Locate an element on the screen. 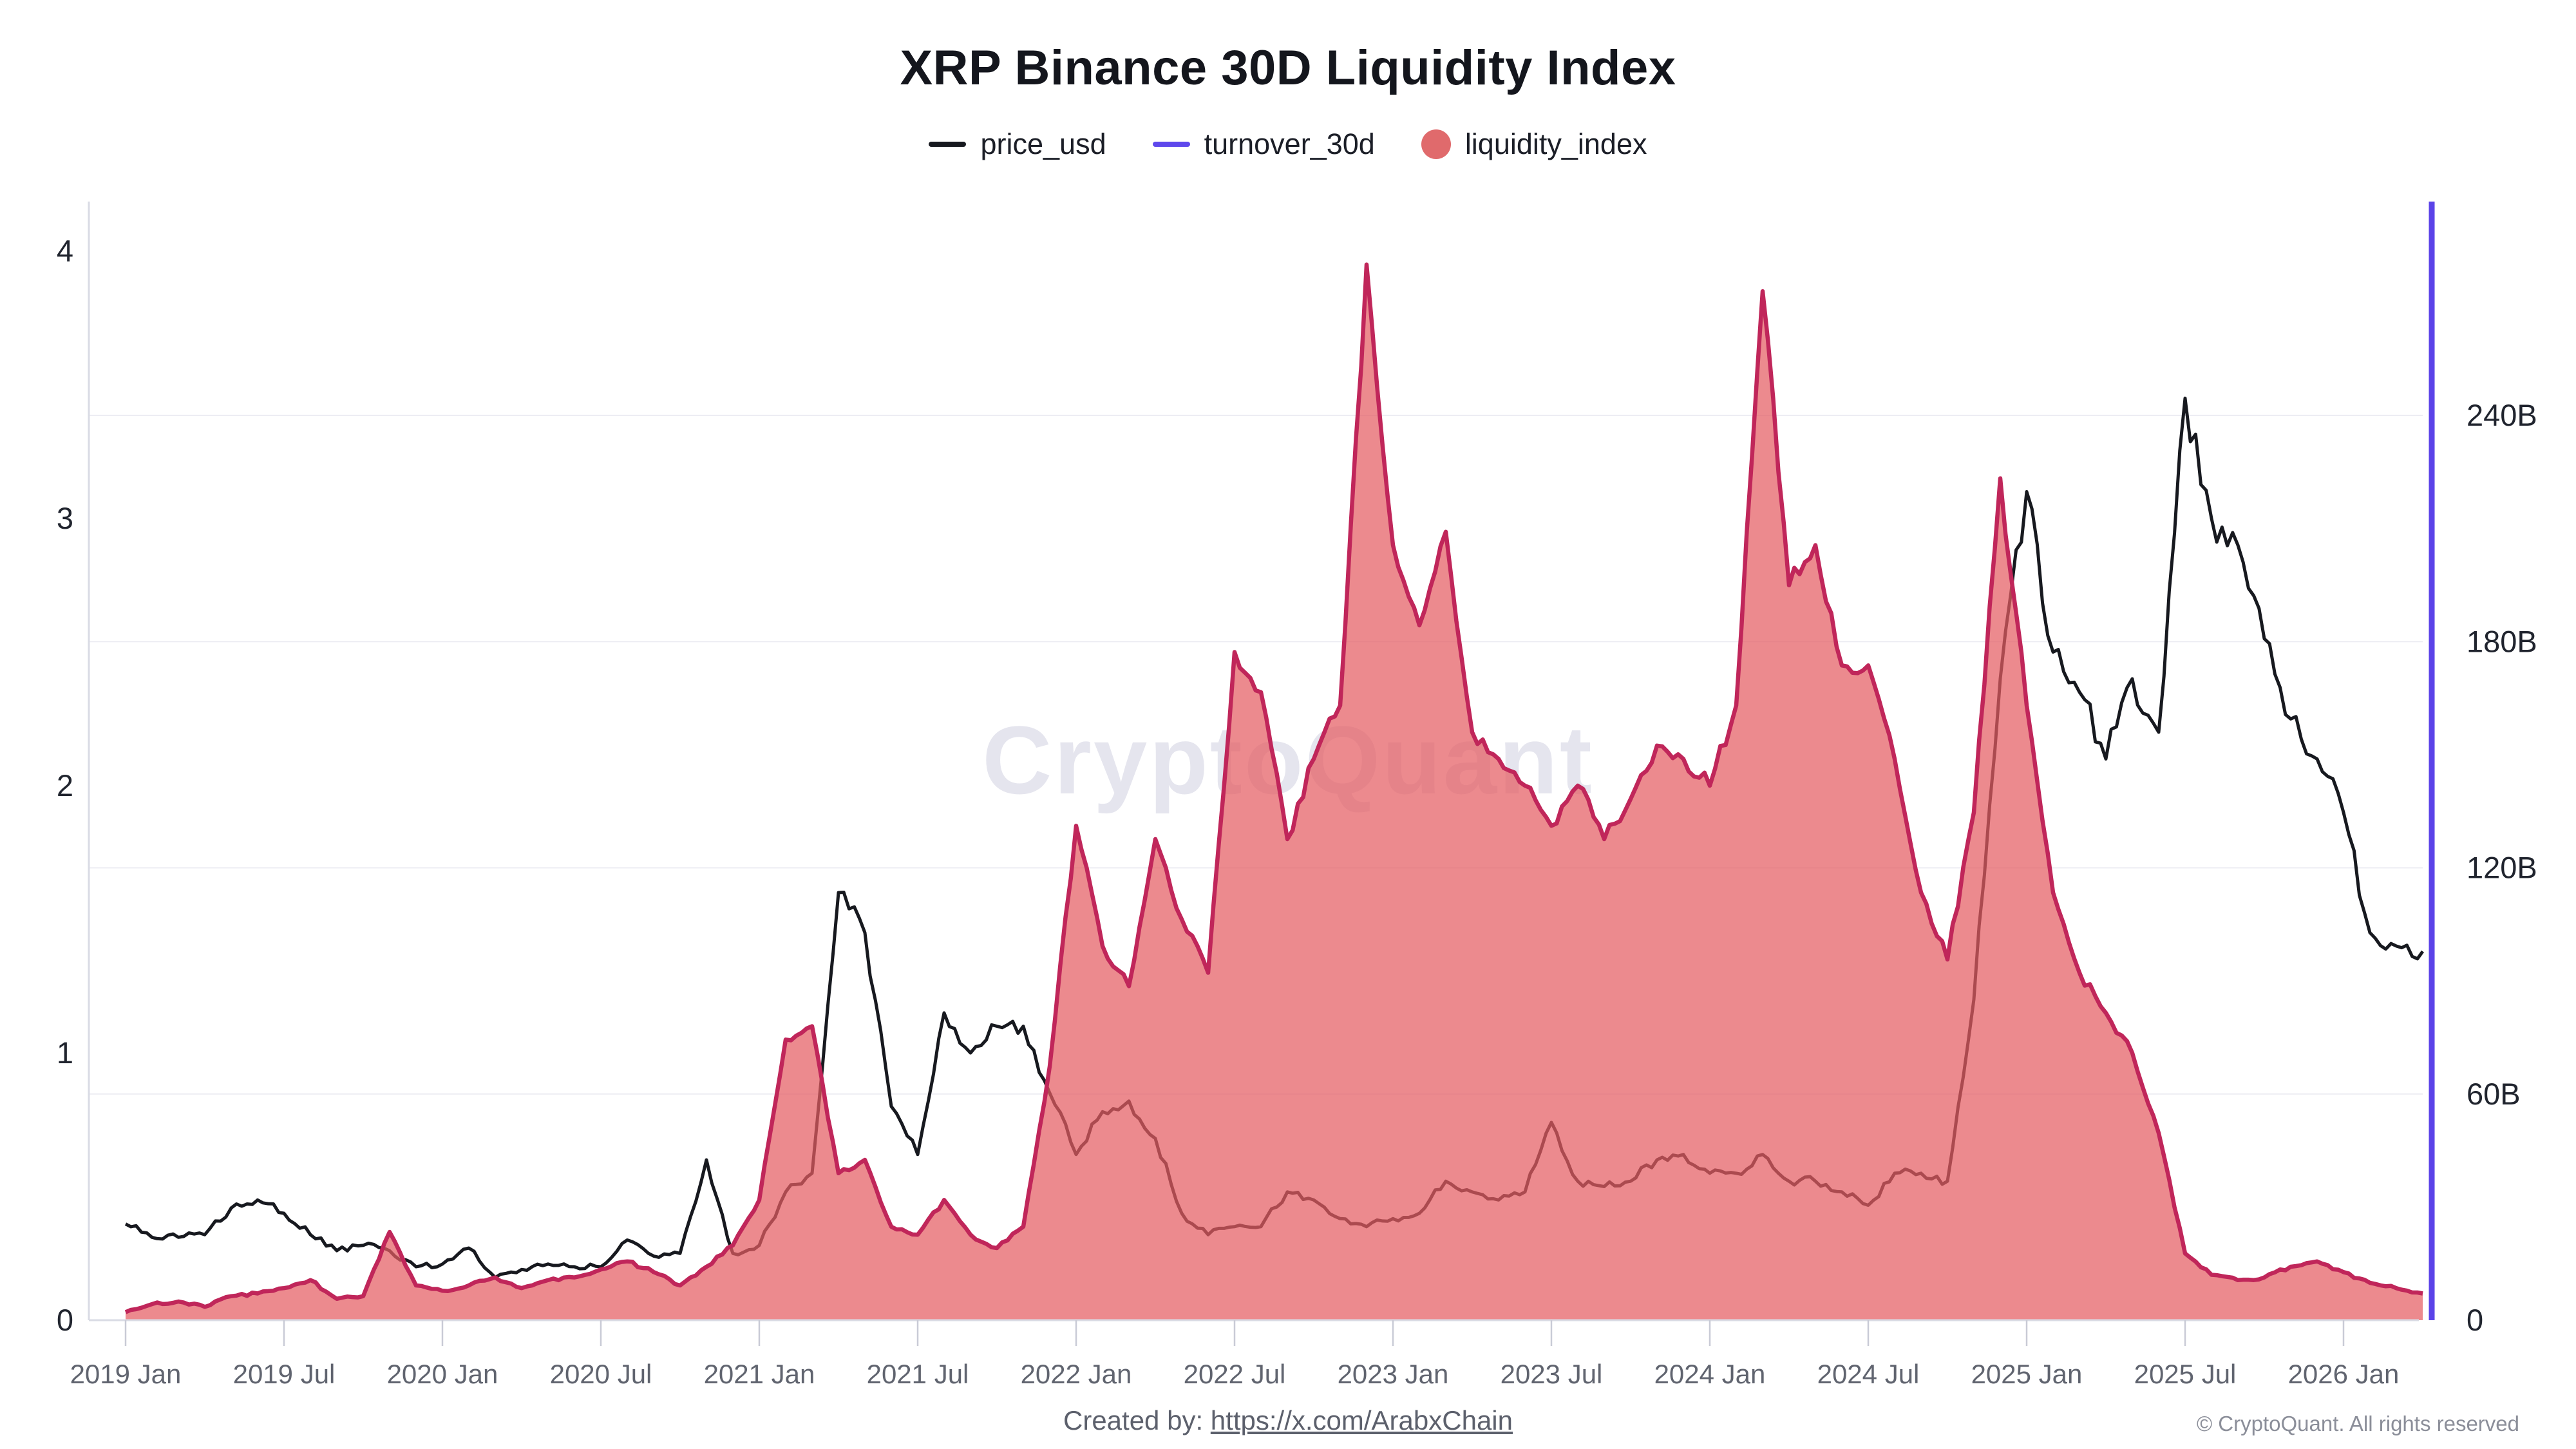 Image resolution: width=2576 pixels, height=1449 pixels. x-axis-tick-label: 2019 Jul is located at coordinates (285, 1374).